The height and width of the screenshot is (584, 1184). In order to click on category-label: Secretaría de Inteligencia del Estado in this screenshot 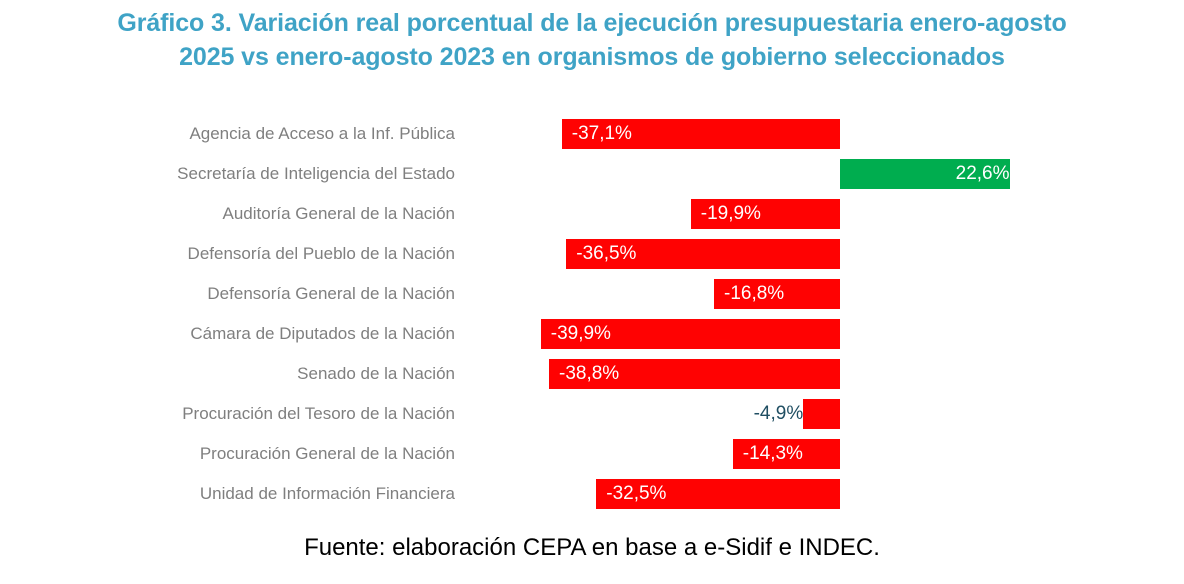, I will do `click(316, 173)`.